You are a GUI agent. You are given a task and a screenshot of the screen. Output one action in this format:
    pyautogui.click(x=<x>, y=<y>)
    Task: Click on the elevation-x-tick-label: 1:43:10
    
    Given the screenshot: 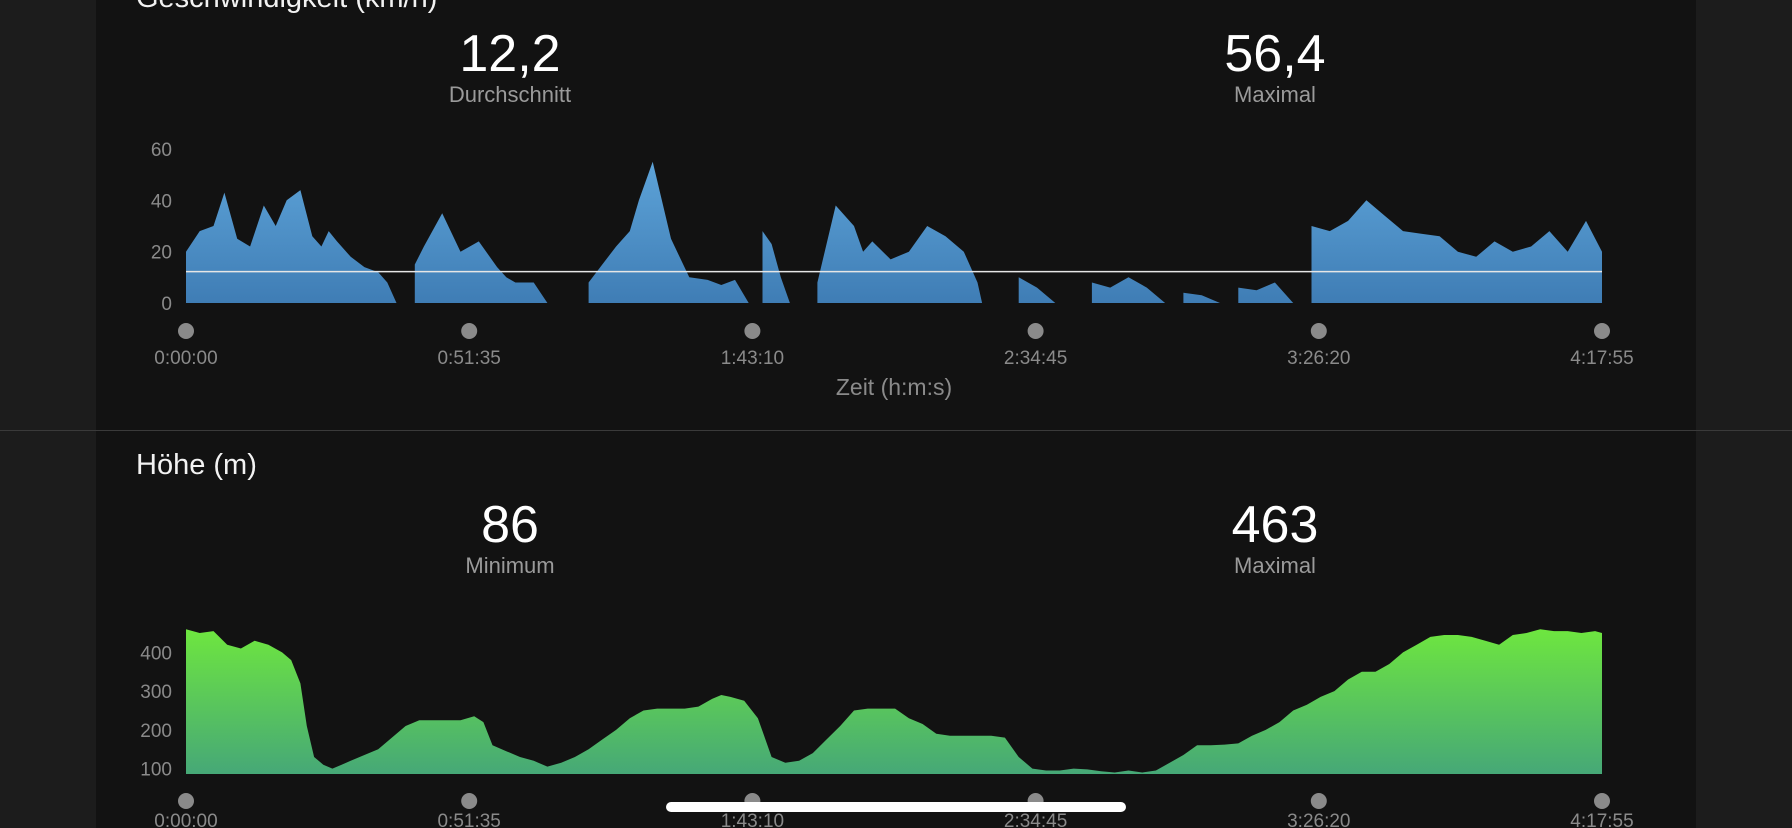 What is the action you would take?
    pyautogui.click(x=752, y=819)
    